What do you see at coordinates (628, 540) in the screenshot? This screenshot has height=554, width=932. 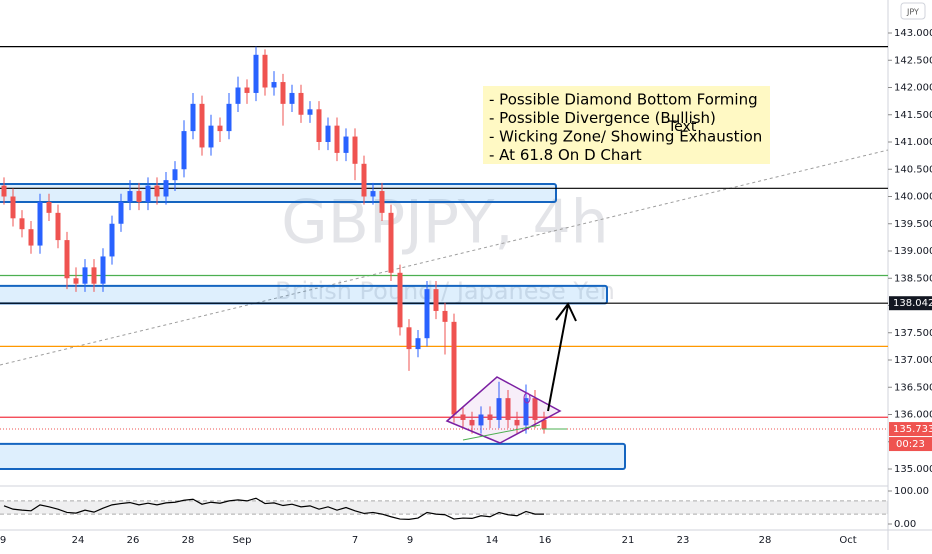 I see `time-label: 21` at bounding box center [628, 540].